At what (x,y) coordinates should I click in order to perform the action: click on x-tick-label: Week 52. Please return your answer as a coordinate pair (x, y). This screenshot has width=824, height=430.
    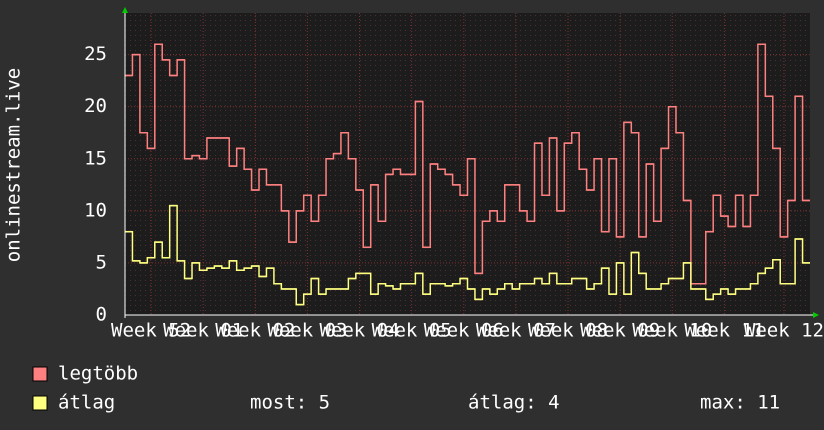
    Looking at the image, I should click on (151, 331).